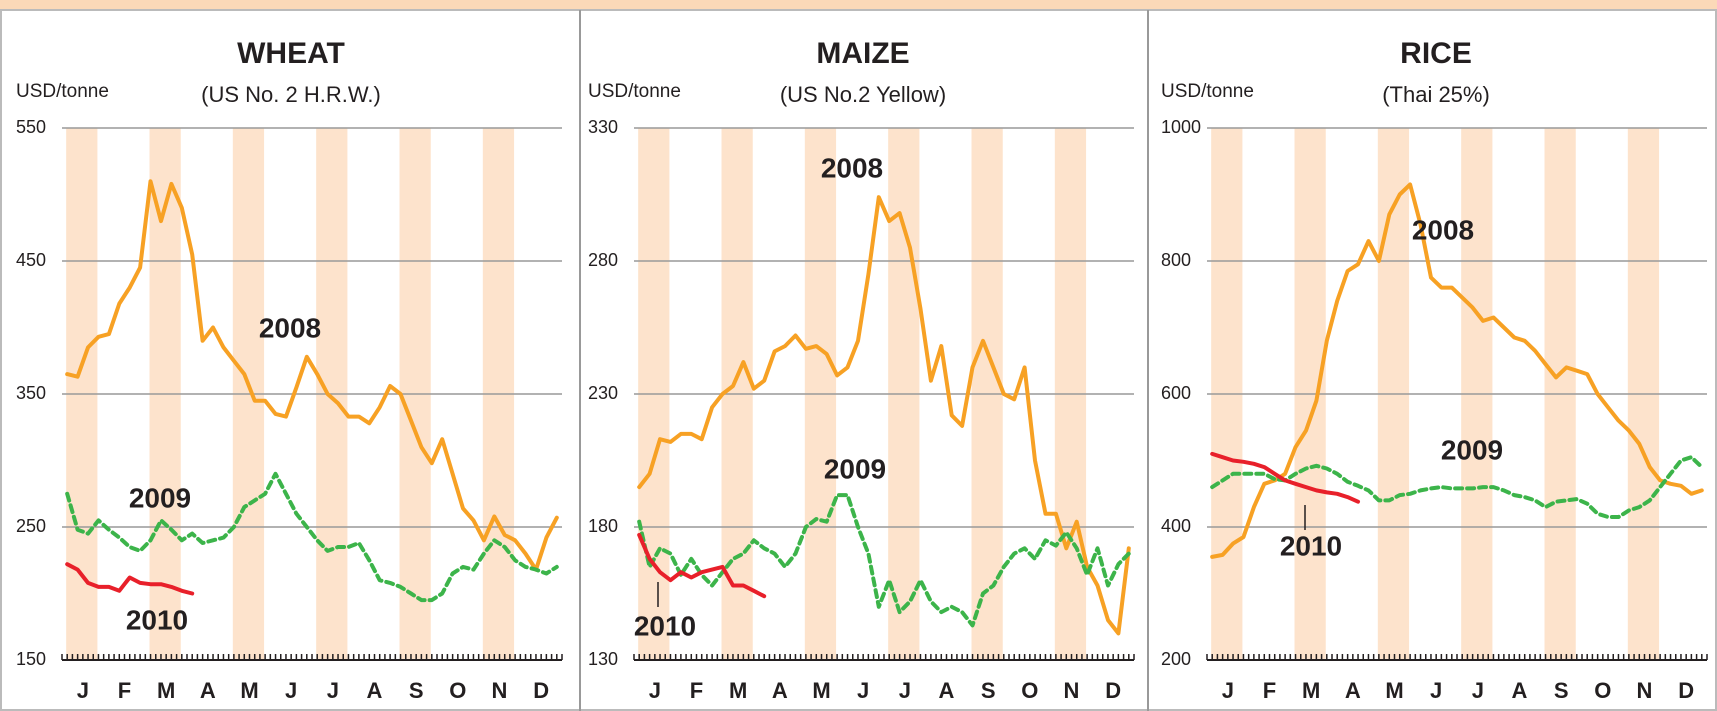 This screenshot has height=711, width=1717. I want to click on y-tick-label: 350, so click(31, 393).